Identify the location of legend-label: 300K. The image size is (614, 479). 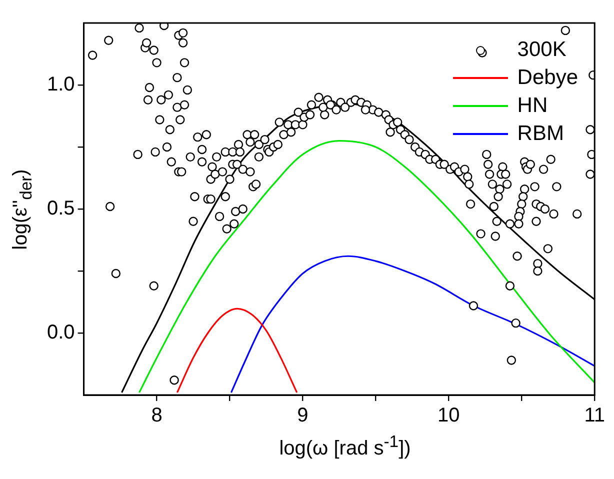
(541, 50).